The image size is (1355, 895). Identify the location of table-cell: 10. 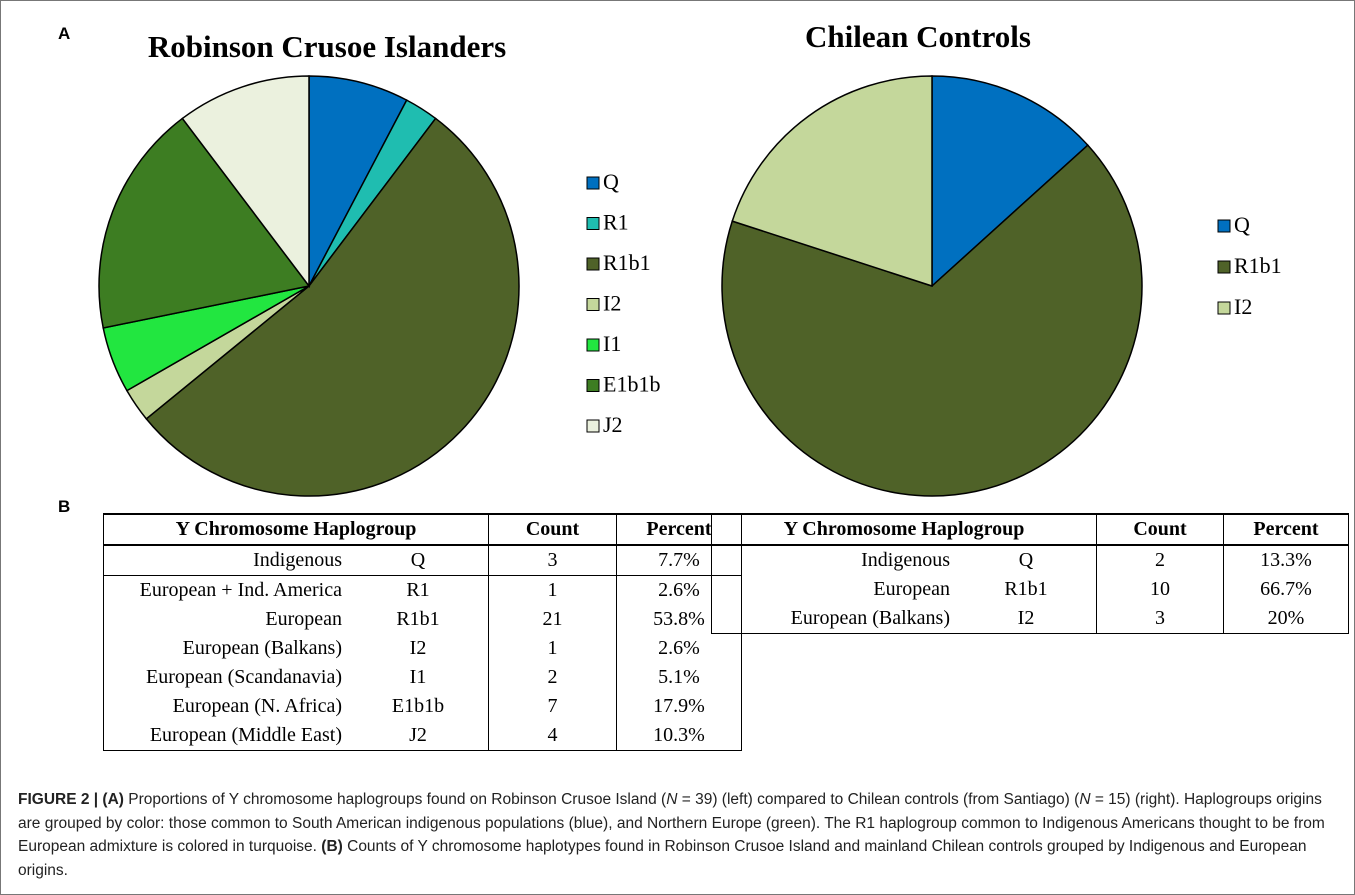
(1160, 589).